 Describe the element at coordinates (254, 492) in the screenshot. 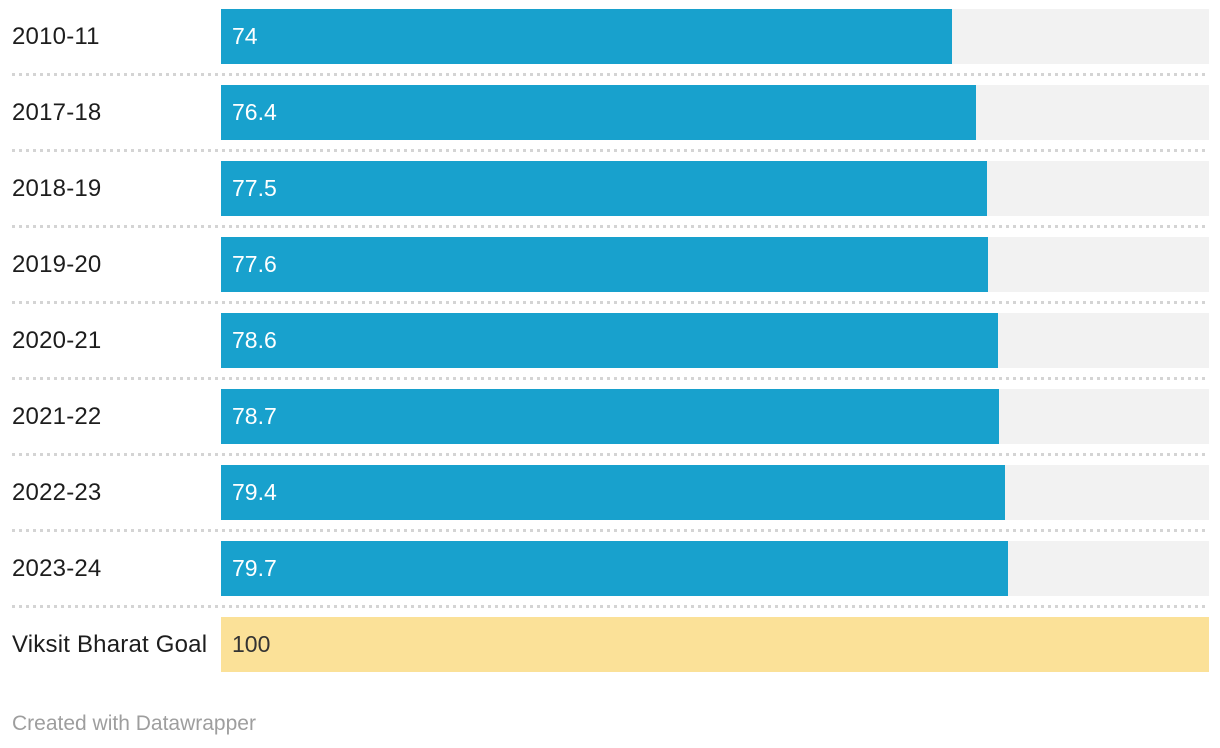

I see `bar-value-label: 79.4` at that location.